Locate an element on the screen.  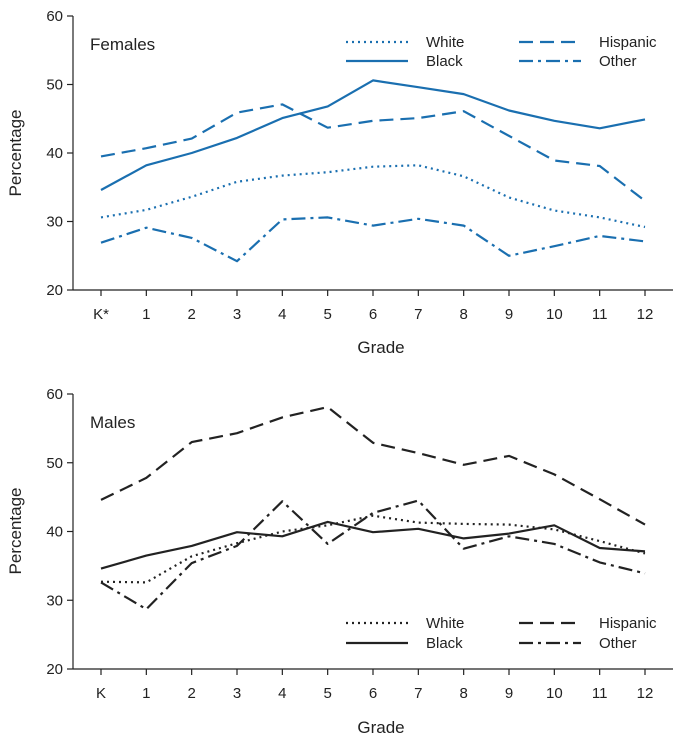
chart1.x-tick-label-8: 8 is located at coordinates (463, 693).